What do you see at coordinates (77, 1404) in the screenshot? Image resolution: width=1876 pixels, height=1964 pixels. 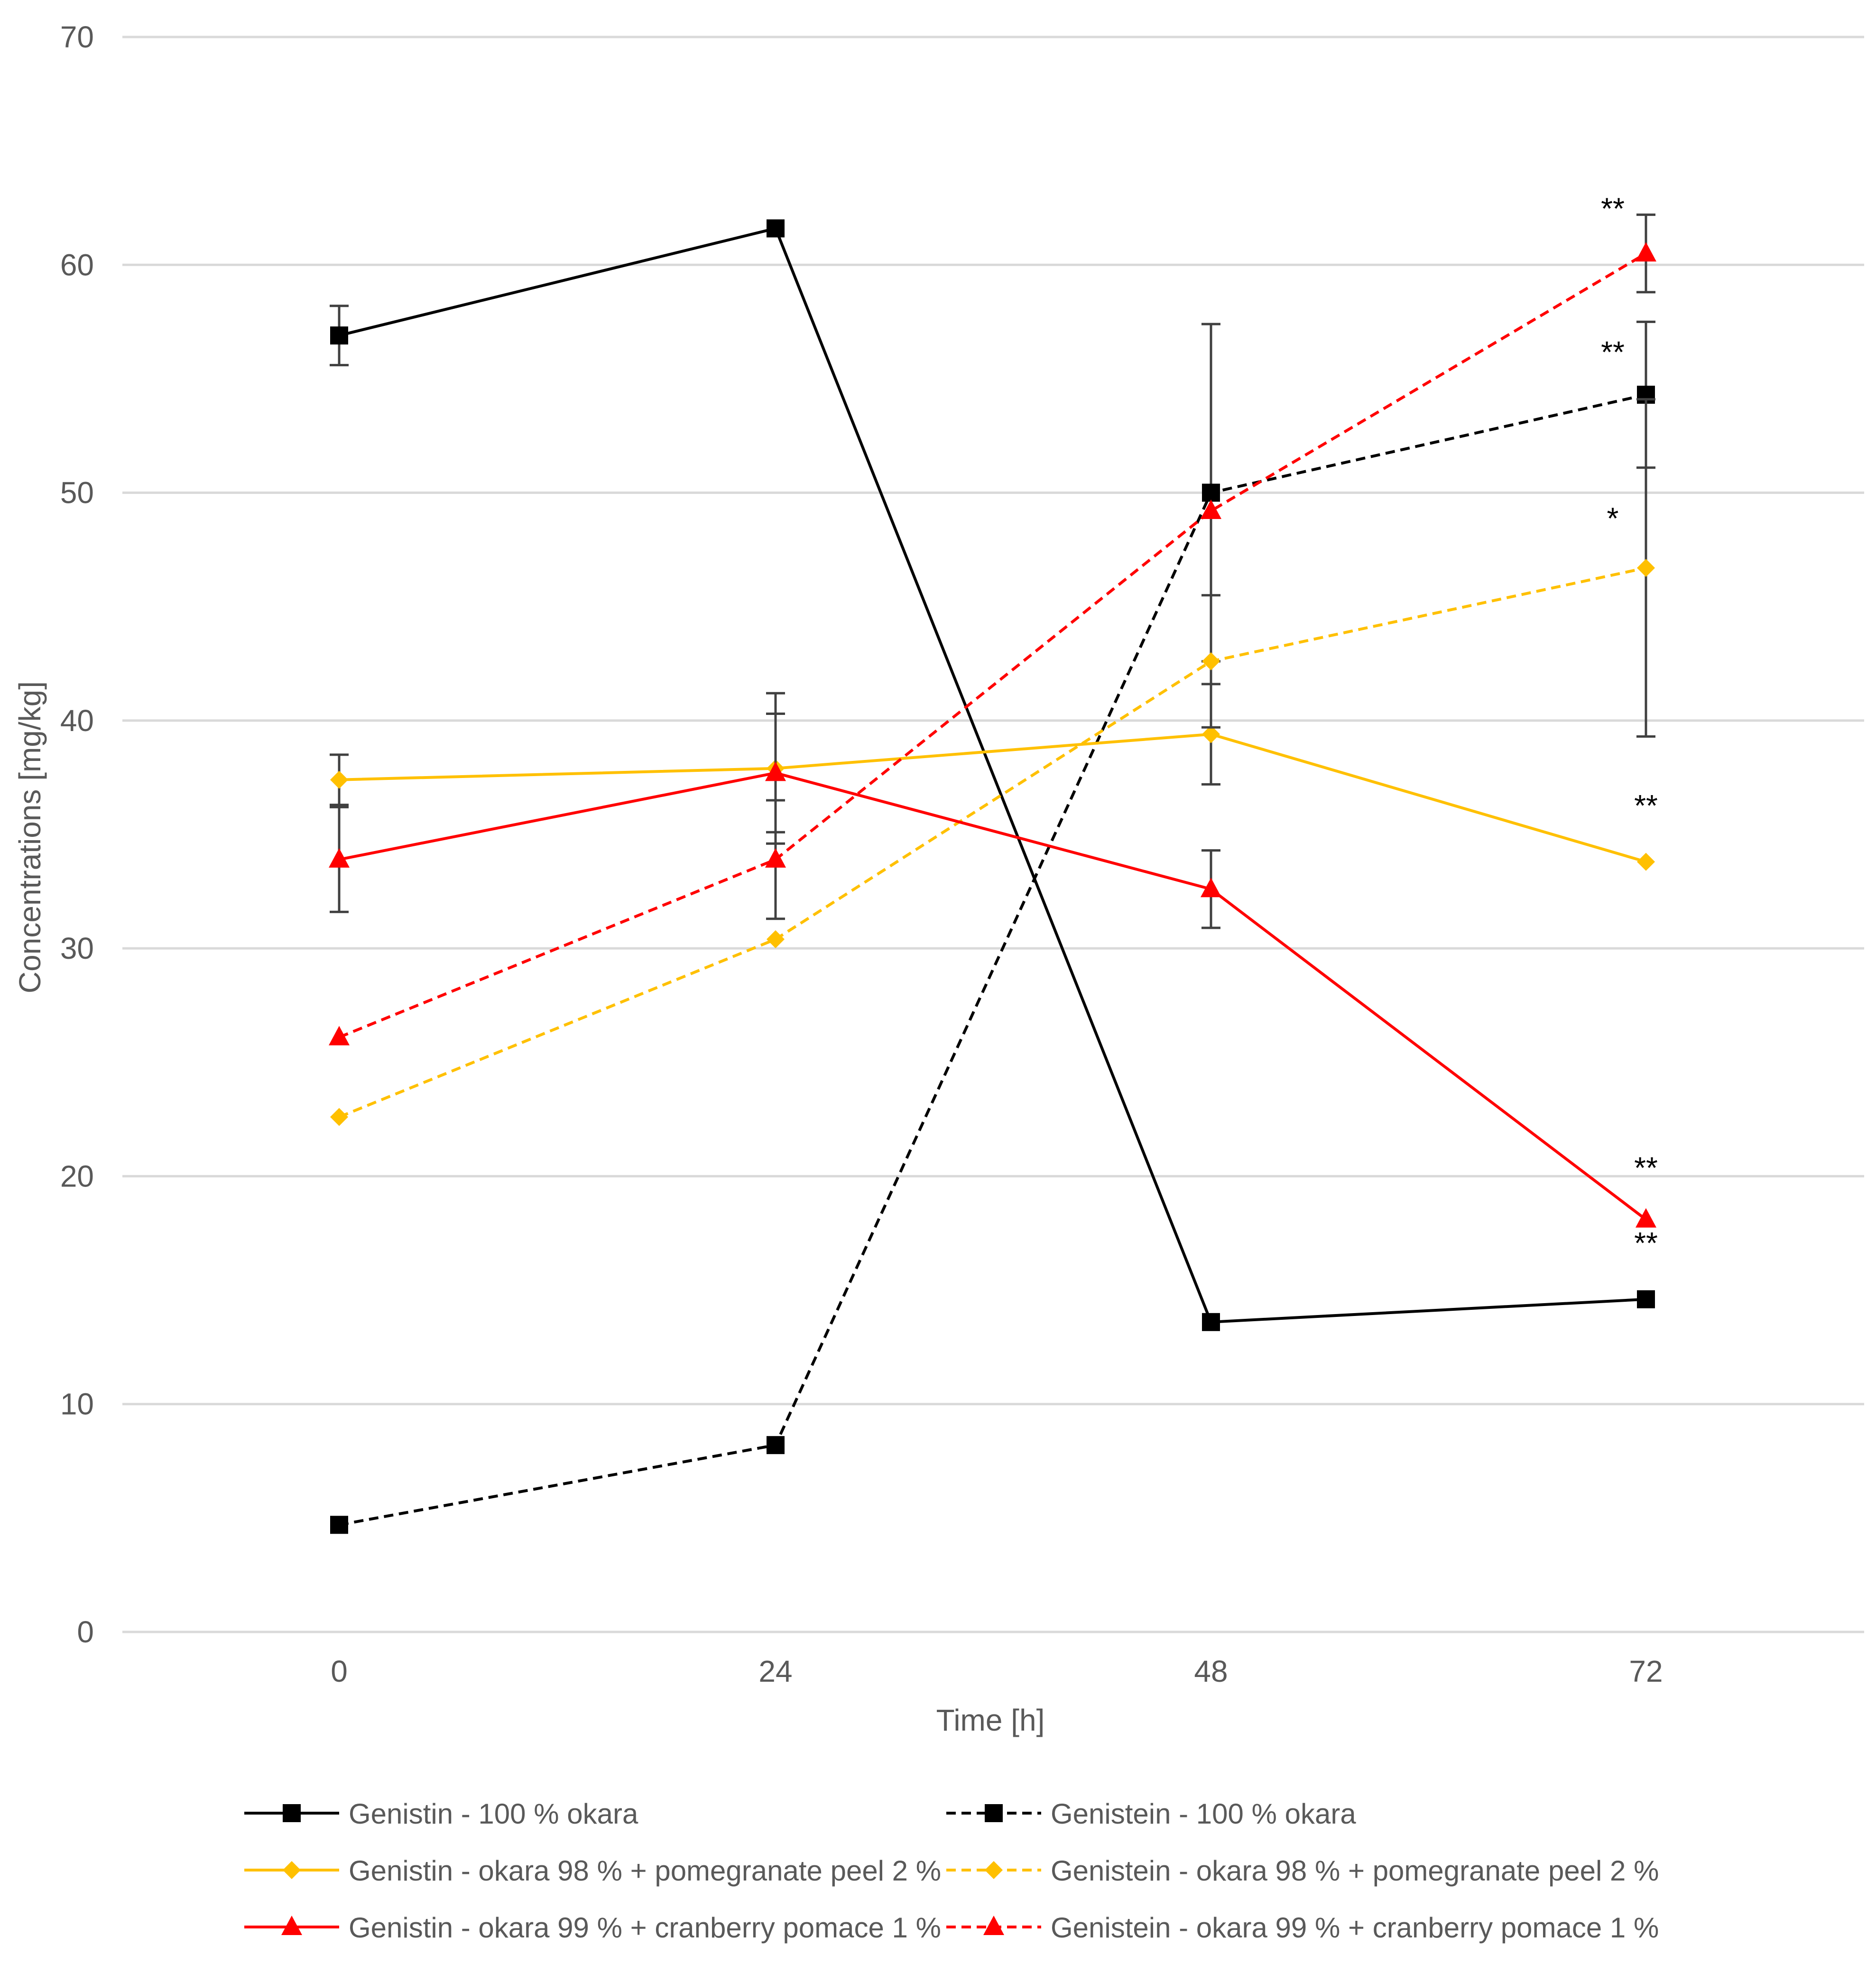 I see `y-tick-label: 10` at bounding box center [77, 1404].